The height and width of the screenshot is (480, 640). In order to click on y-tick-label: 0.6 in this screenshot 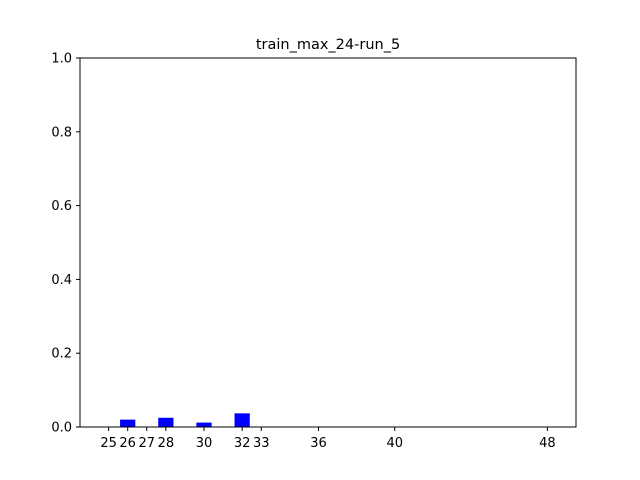, I will do `click(61, 206)`.